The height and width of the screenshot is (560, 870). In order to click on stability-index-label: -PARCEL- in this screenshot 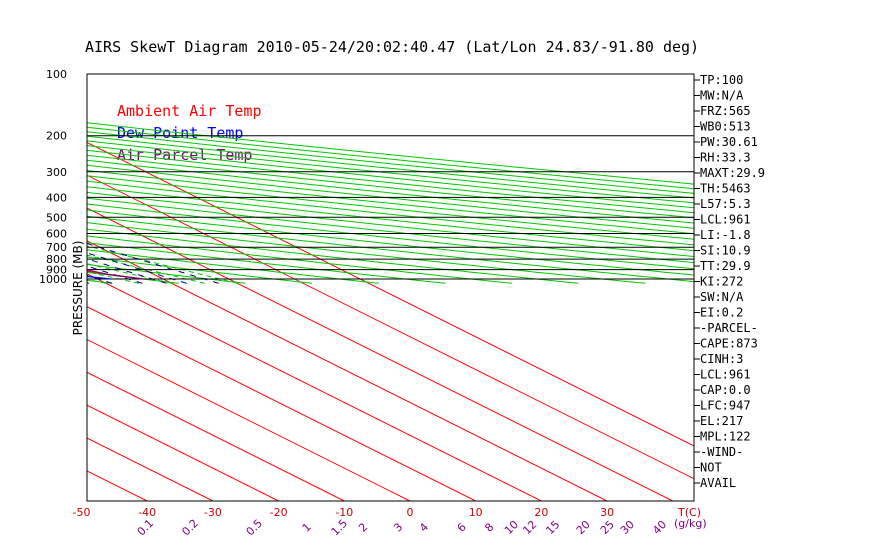, I will do `click(729, 328)`.